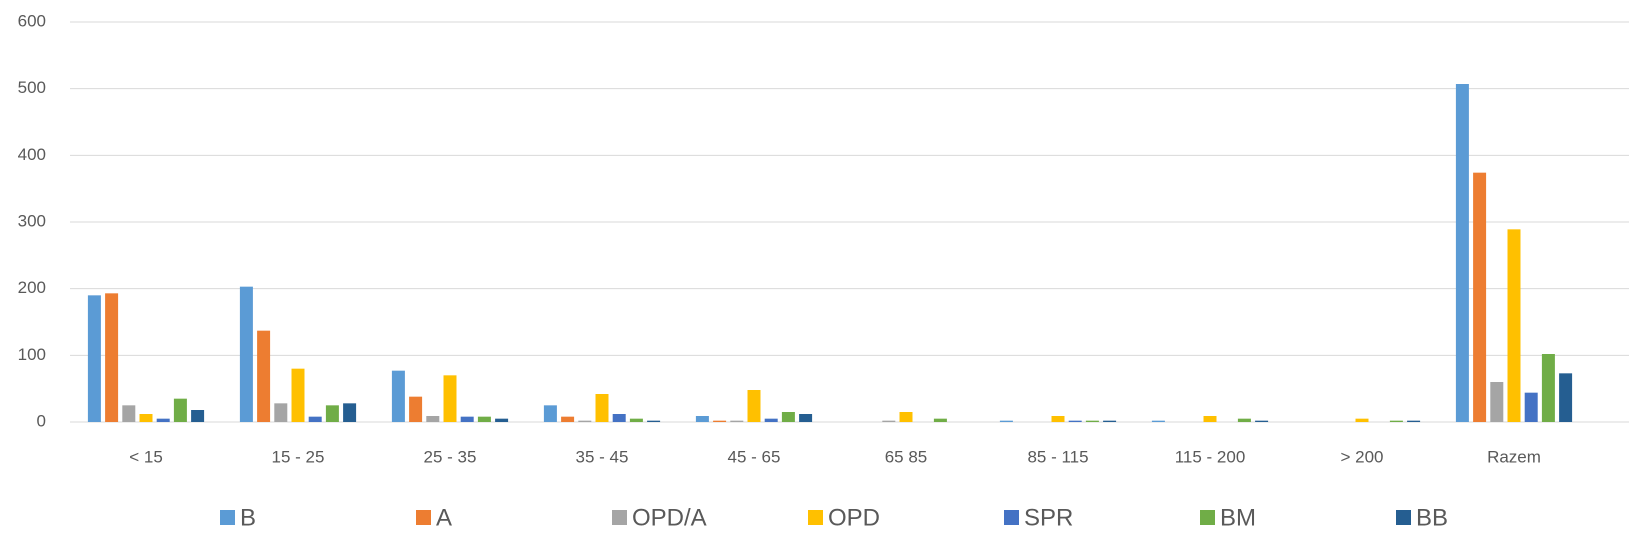 This screenshot has width=1629, height=552. Describe the element at coordinates (450, 456) in the screenshot. I see `x-tick-label: 25 - 35` at that location.